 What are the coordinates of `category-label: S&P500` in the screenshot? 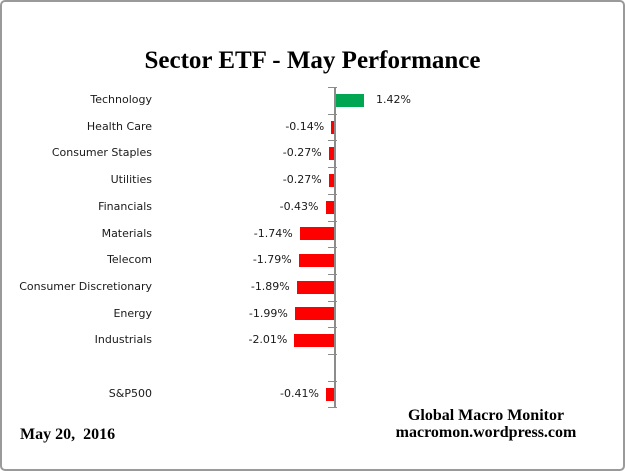 It's located at (130, 393).